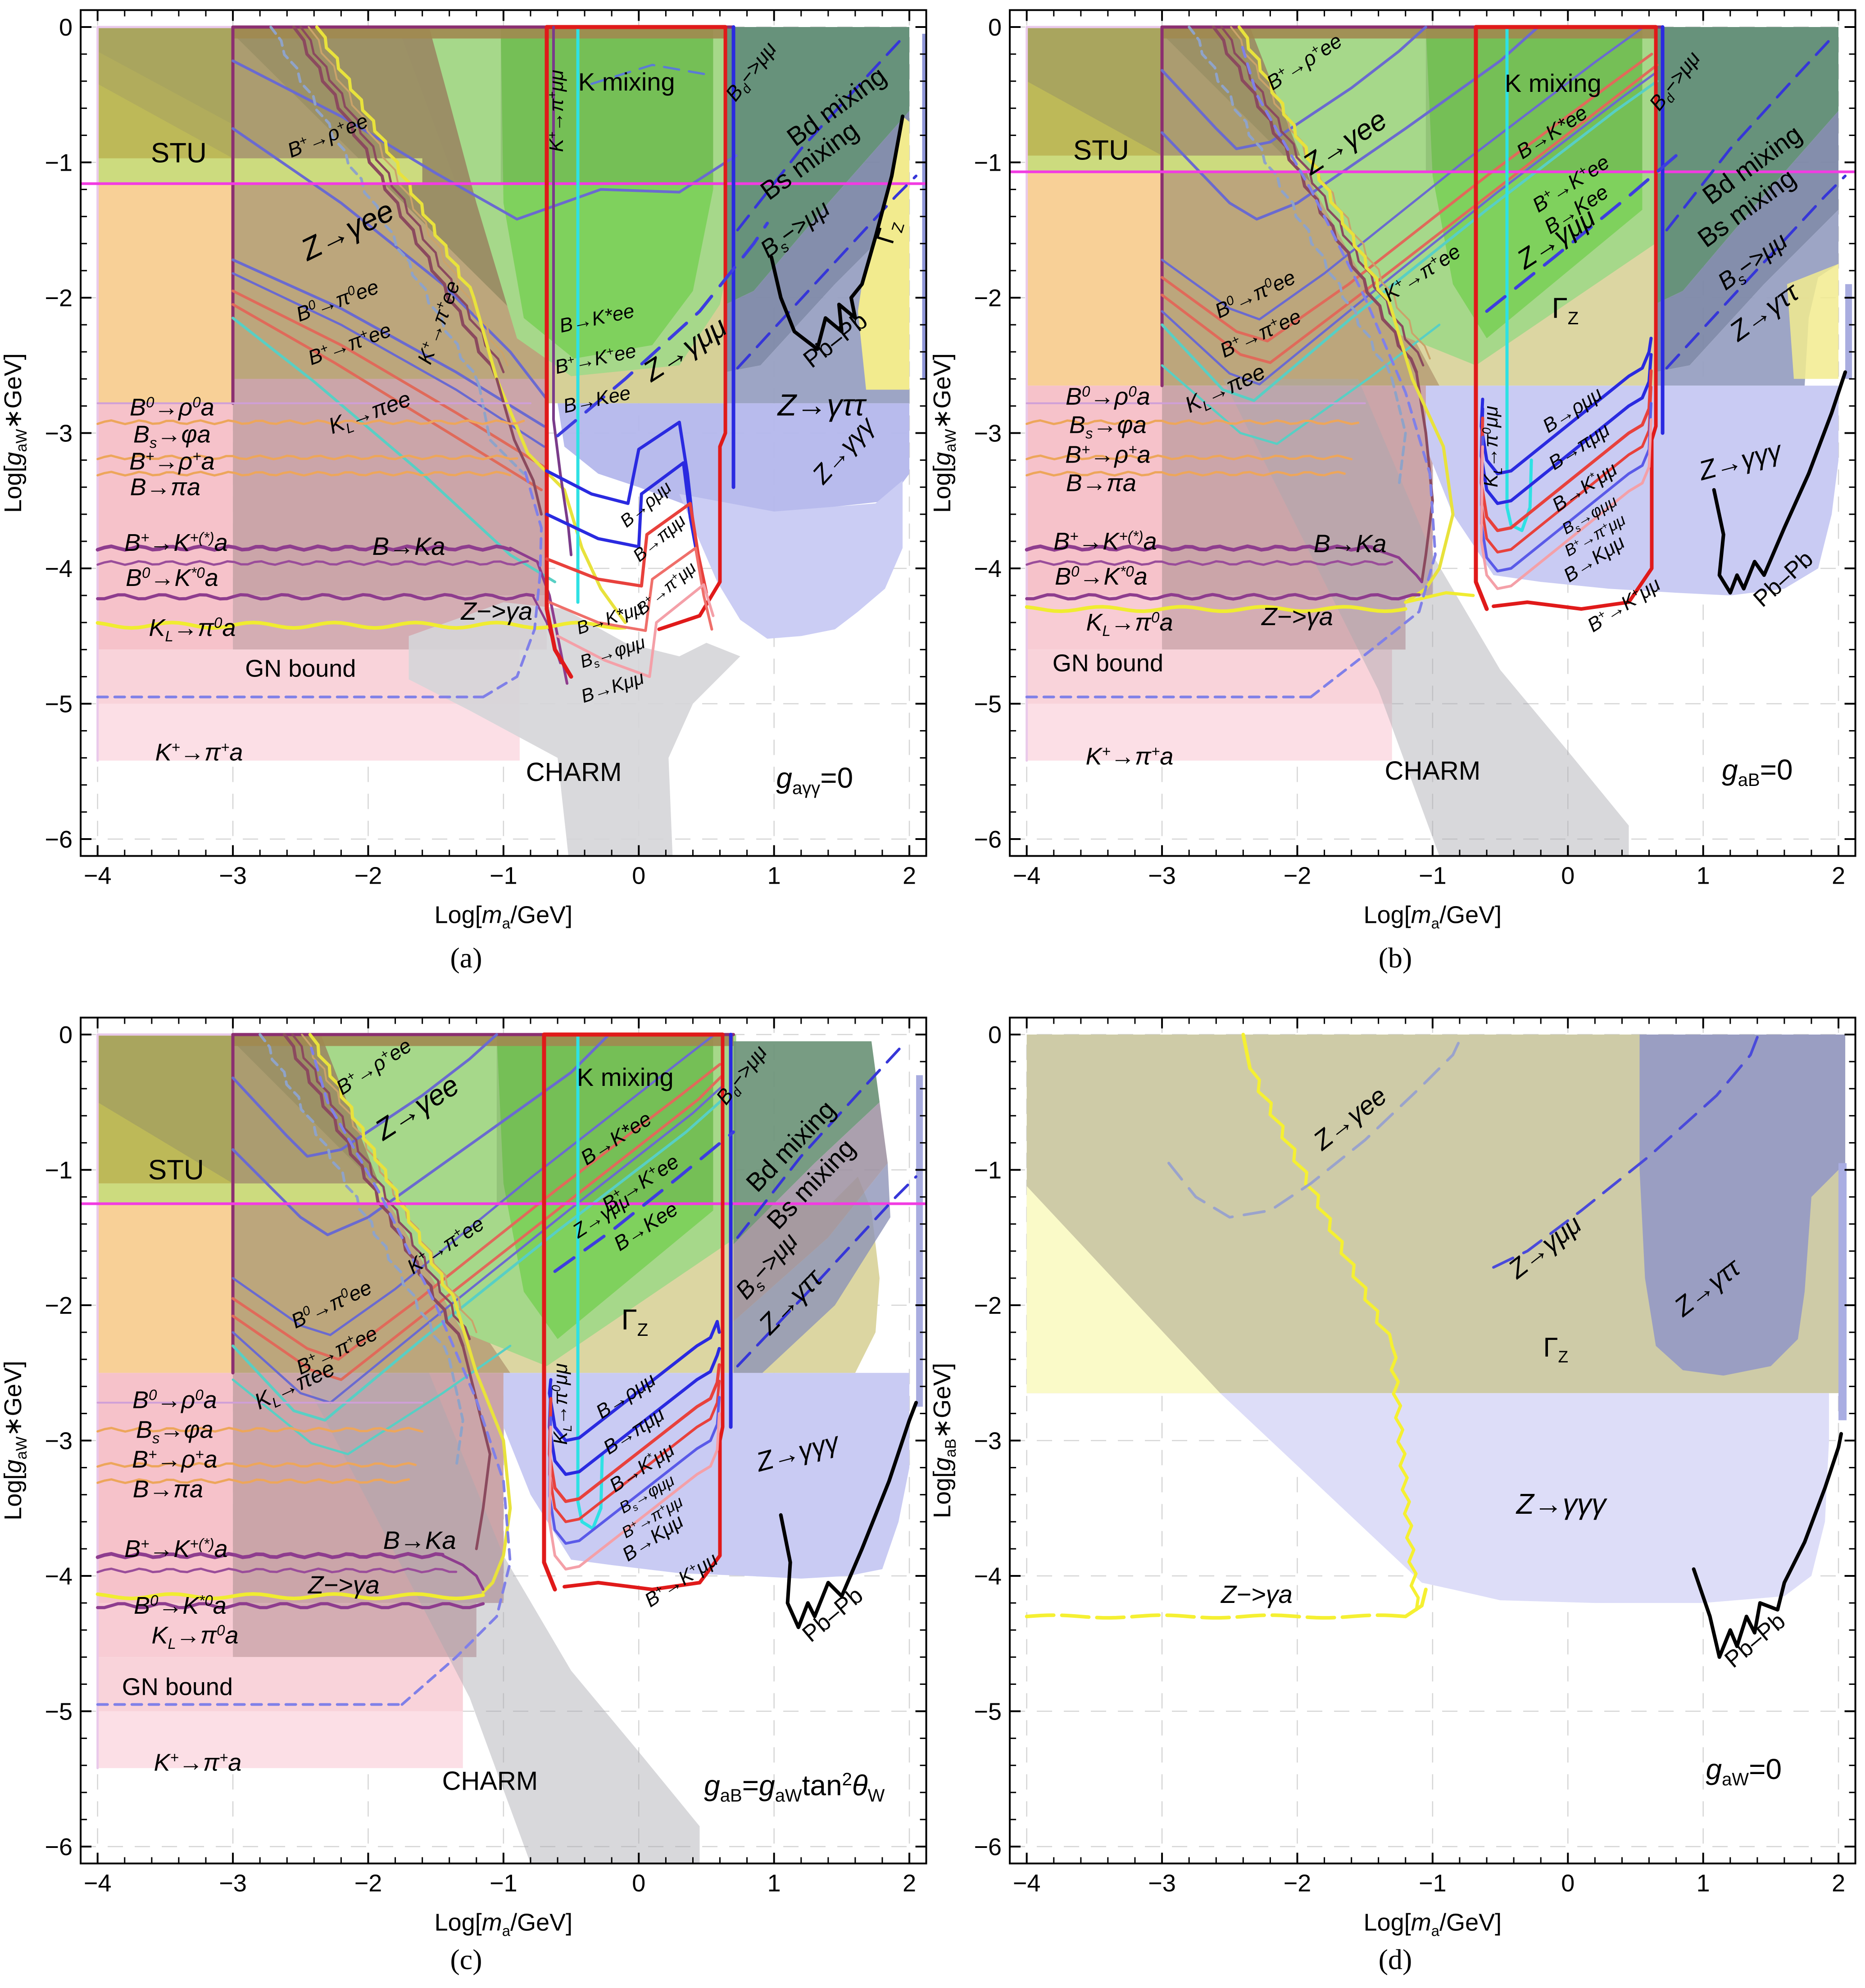 Image resolution: width=1865 pixels, height=1988 pixels. I want to click on svg-text: Z→γττ, so click(822, 405).